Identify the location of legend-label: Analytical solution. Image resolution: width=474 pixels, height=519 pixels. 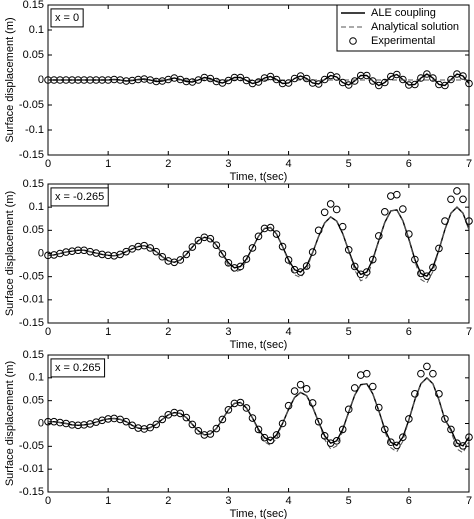
(415, 27).